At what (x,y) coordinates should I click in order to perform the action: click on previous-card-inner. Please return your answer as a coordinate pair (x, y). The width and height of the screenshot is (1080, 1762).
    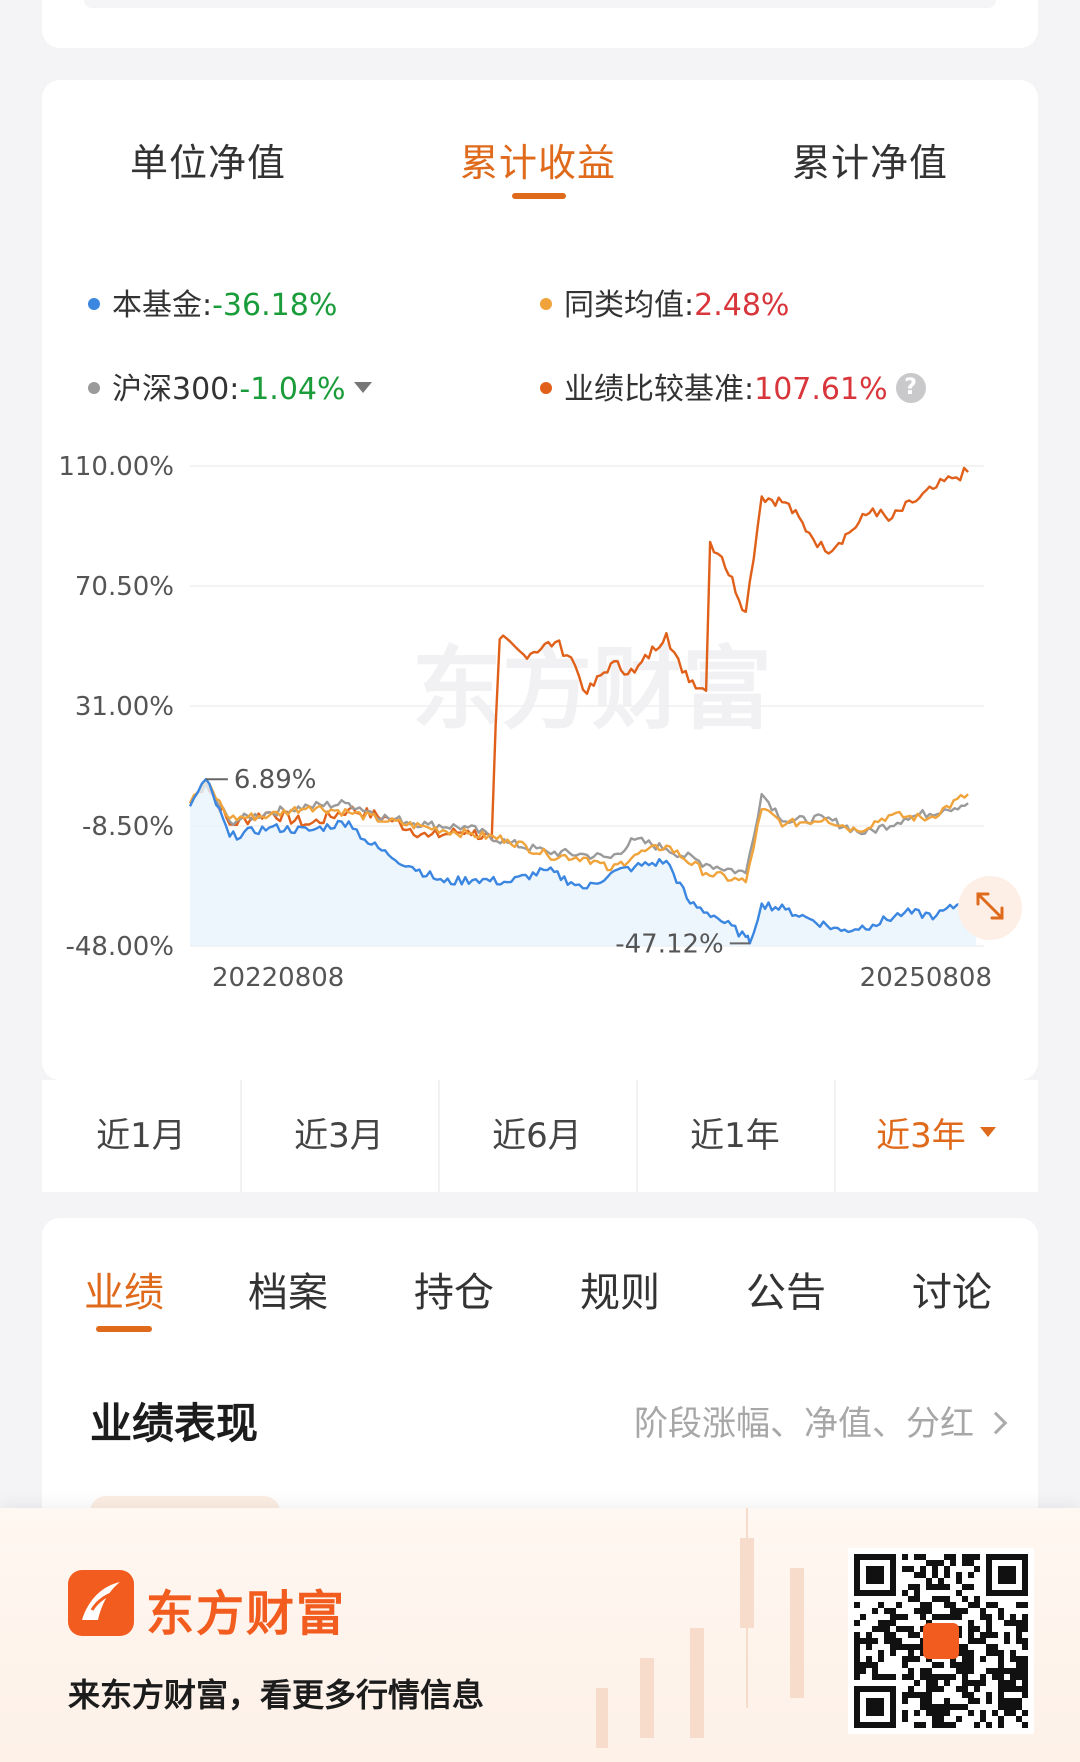
    Looking at the image, I should click on (540, 4).